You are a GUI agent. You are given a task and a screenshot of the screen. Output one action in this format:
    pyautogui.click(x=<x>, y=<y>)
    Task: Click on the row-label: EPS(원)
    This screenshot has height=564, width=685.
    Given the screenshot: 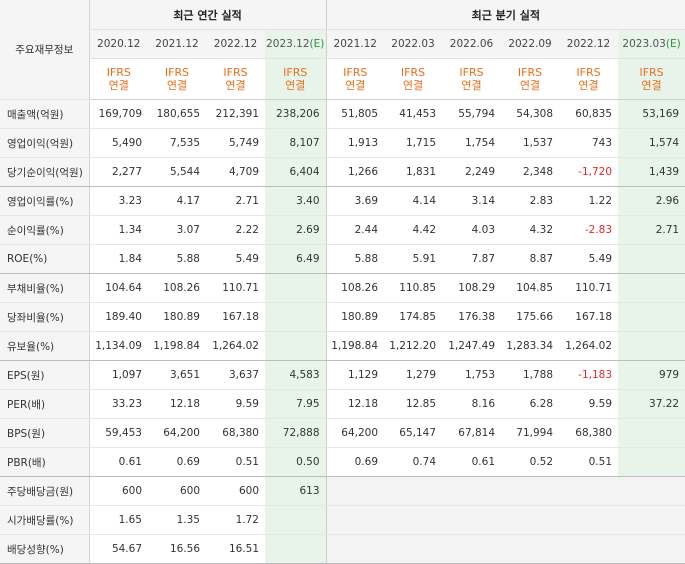 What is the action you would take?
    pyautogui.click(x=45, y=375)
    